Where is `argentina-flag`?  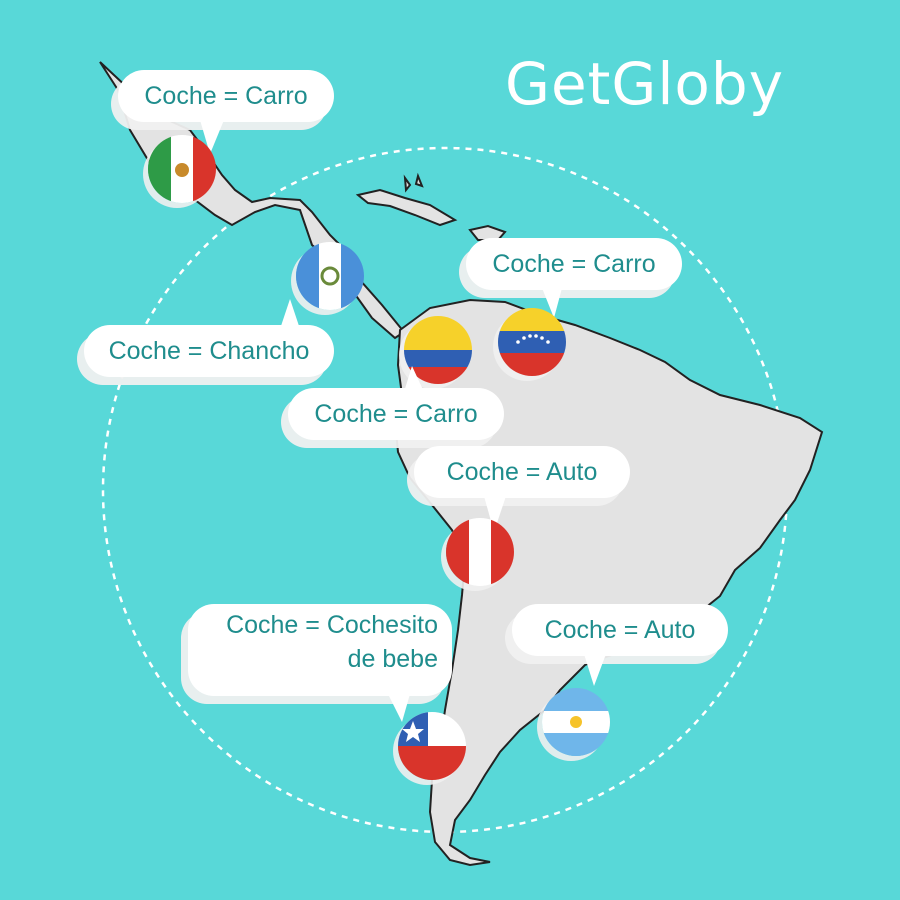
argentina-flag is located at coordinates (576, 722).